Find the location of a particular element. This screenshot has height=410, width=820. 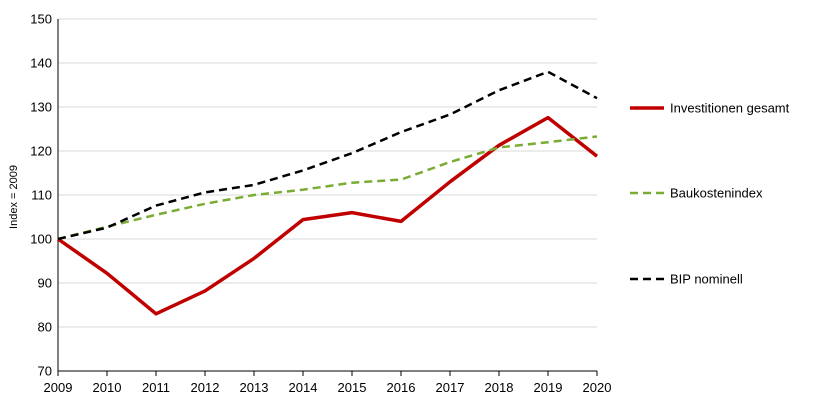

y-tick-label: 110 is located at coordinates (41, 195).